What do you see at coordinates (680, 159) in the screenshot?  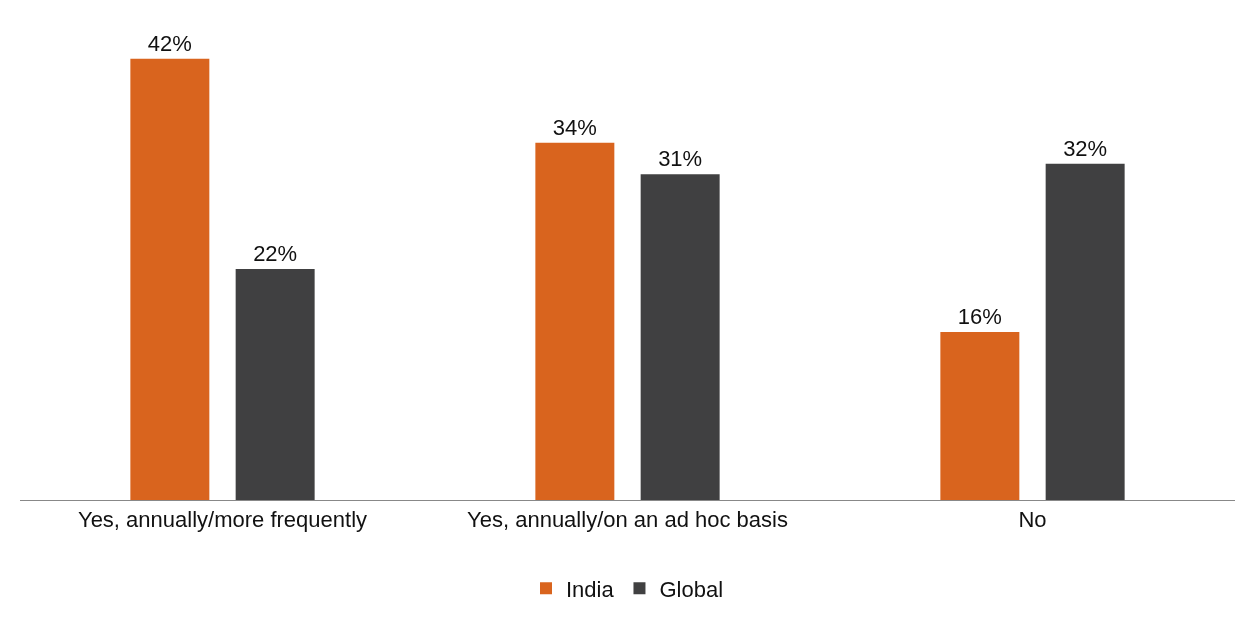 I see `data-label: 31%` at bounding box center [680, 159].